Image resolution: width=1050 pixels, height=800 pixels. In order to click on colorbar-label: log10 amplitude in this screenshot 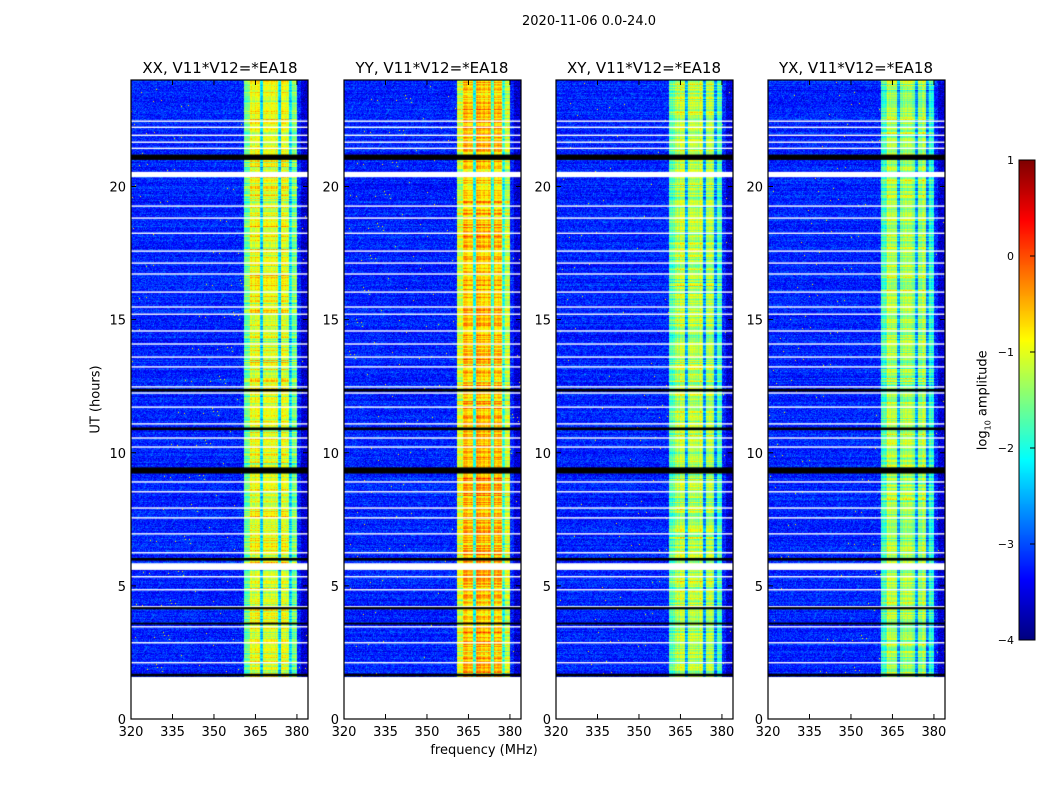, I will do `click(984, 400)`.